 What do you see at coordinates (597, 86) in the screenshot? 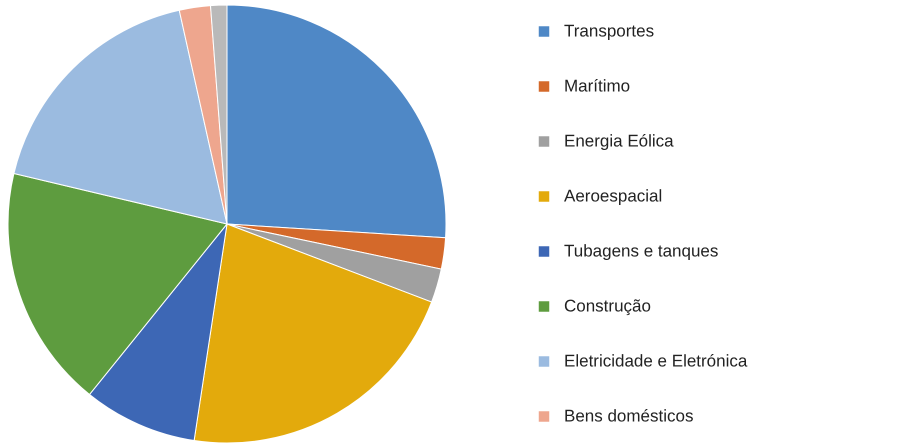
I see `legend-label: Marítimo` at bounding box center [597, 86].